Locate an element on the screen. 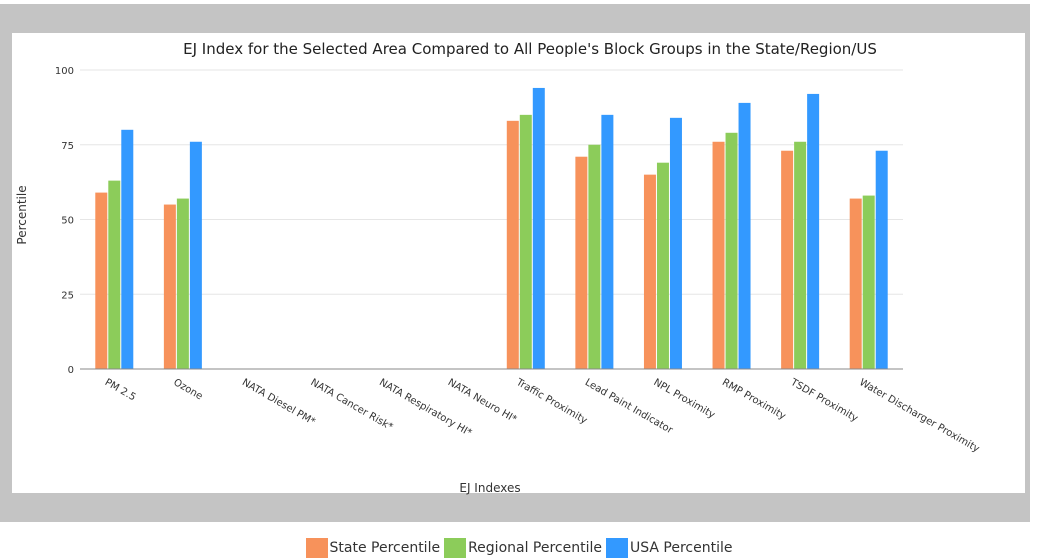  y-axis-ticks: 0 25 50 75 100 is located at coordinates (64, 221).